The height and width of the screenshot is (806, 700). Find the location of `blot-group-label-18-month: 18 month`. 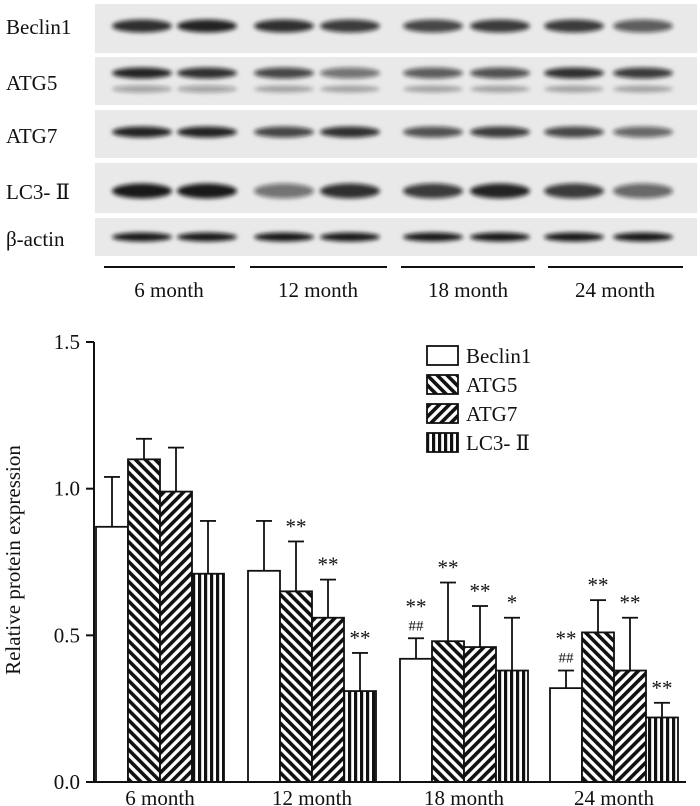

blot-group-label-18-month: 18 month is located at coordinates (468, 290).